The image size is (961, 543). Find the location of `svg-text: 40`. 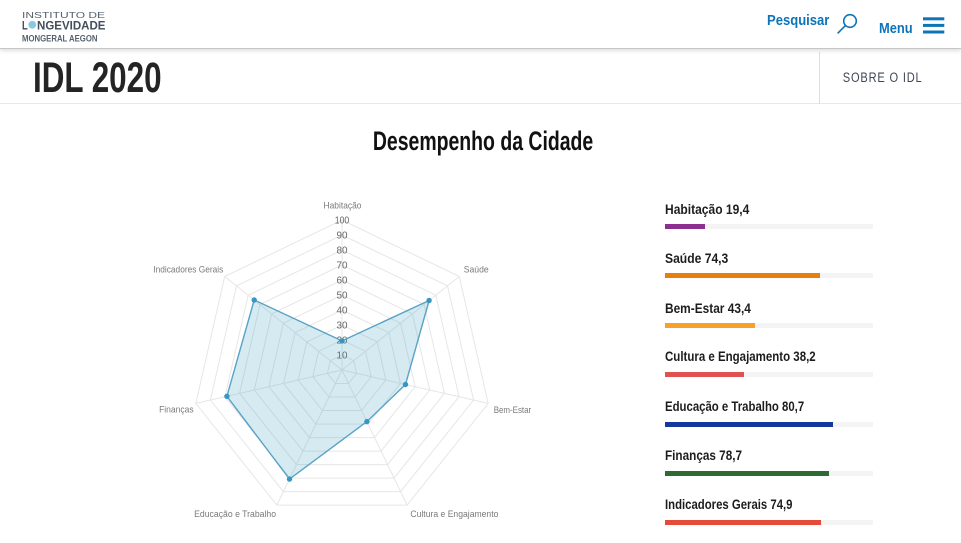

svg-text: 40 is located at coordinates (342, 311).